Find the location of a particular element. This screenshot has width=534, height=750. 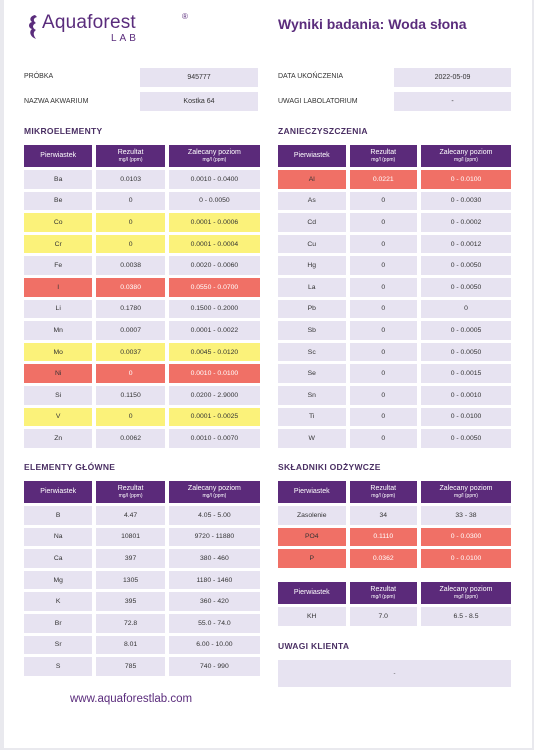

website-link: www.aquaforestlab.com is located at coordinates (131, 699).